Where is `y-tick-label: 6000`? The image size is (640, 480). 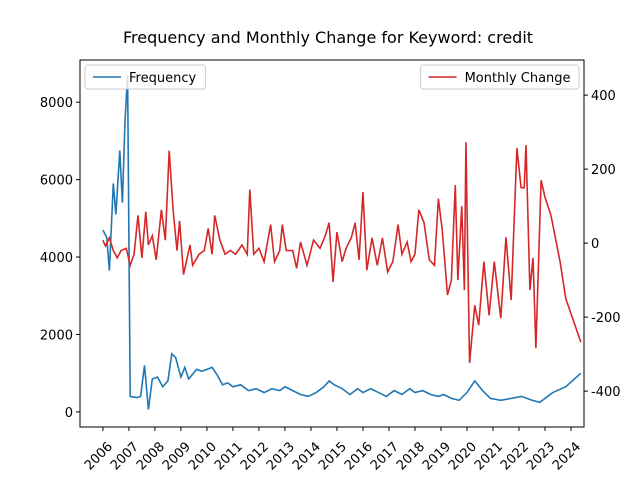 y-tick-label: 6000 is located at coordinates (56, 181).